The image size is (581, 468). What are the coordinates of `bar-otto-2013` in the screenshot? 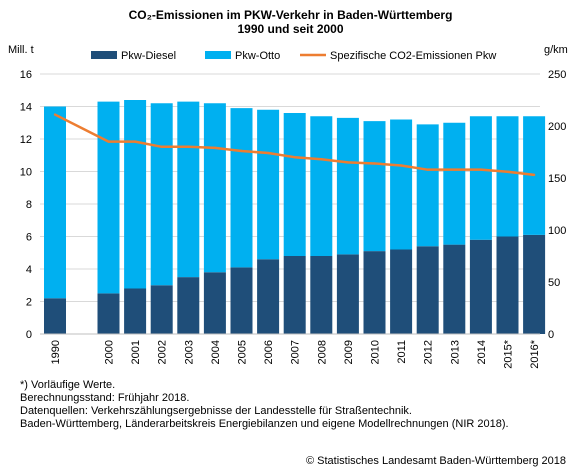 It's located at (454, 183).